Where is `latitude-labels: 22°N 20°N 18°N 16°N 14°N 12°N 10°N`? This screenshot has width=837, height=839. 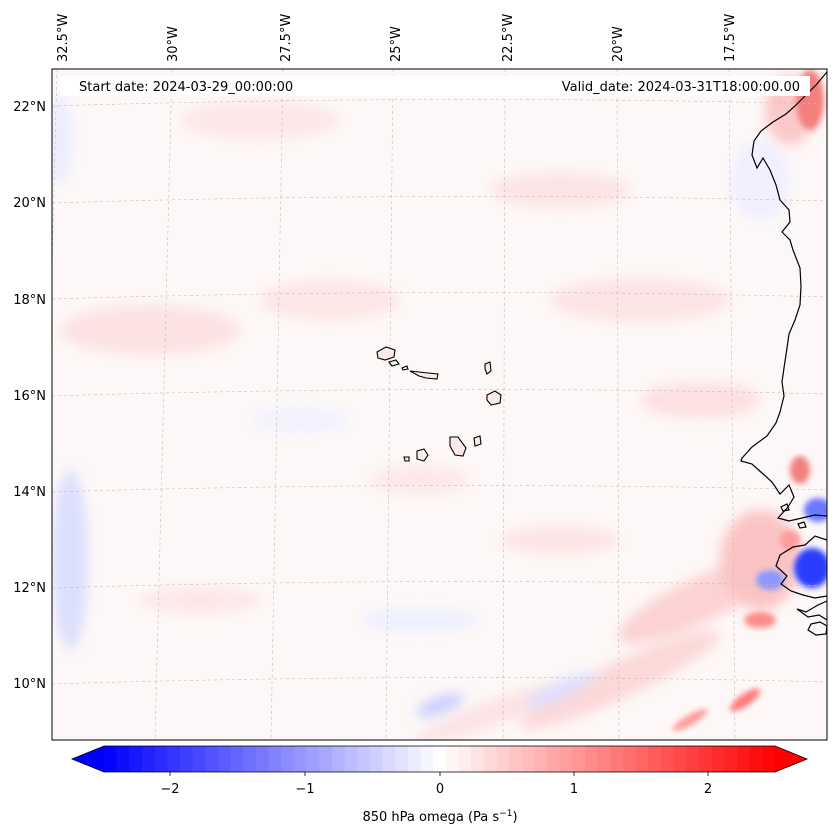
latitude-labels: 22°N 20°N 18°N 16°N 14°N 12°N 10°N is located at coordinates (29, 396).